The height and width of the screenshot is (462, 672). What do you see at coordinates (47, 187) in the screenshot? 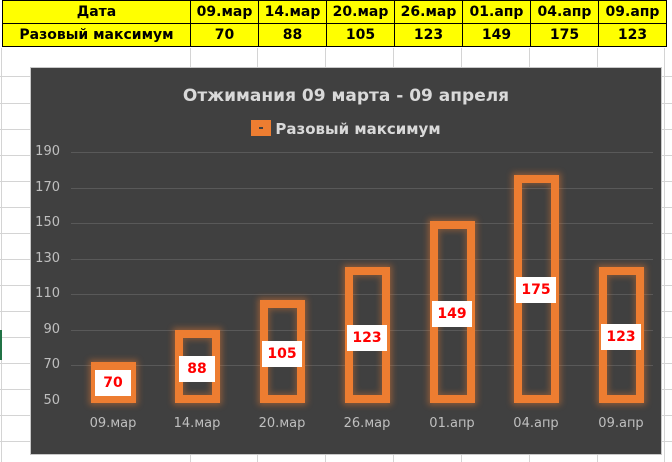
I see `y-tick: 170` at bounding box center [47, 187].